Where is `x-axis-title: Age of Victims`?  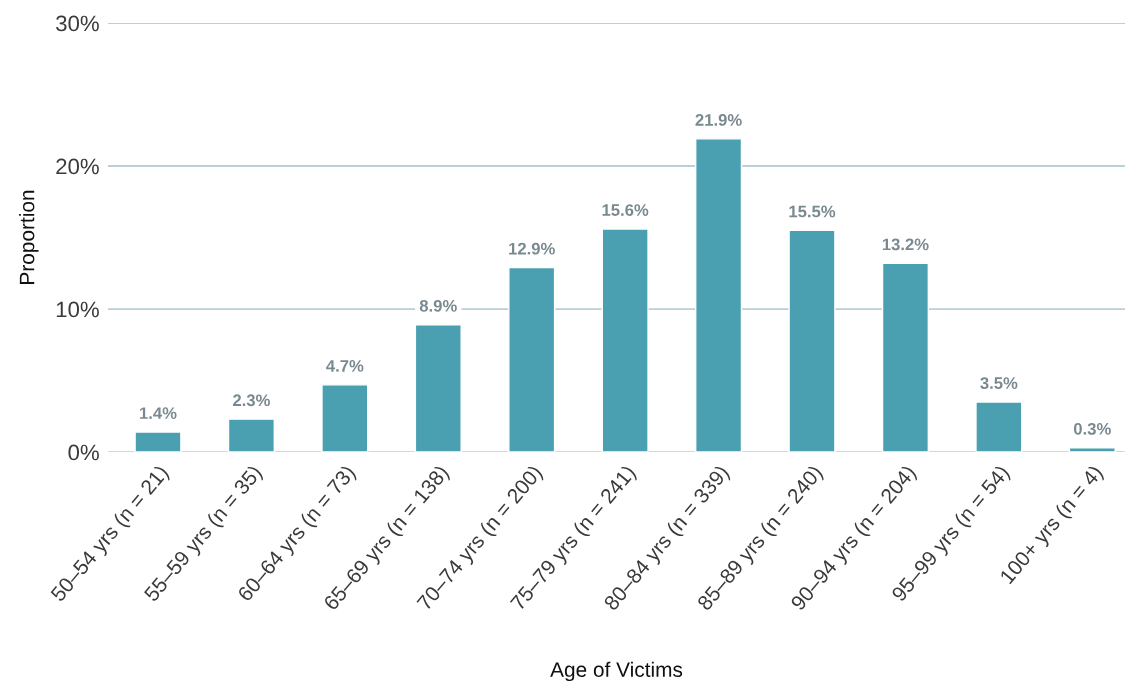 x-axis-title: Age of Victims is located at coordinates (616, 671).